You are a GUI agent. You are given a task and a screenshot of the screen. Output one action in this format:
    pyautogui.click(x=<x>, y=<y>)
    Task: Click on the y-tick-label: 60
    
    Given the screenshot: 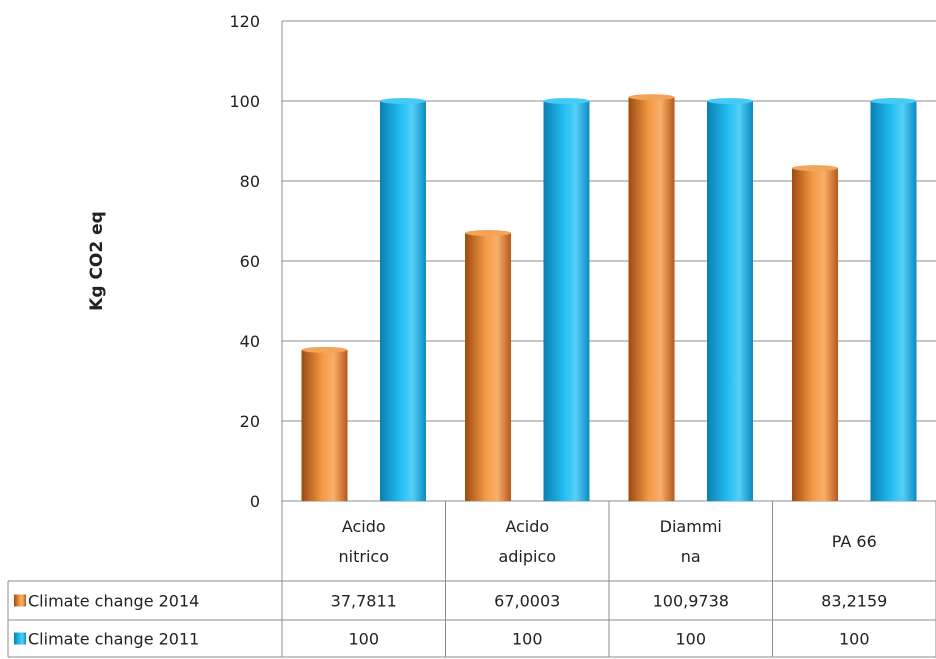 What is the action you would take?
    pyautogui.click(x=250, y=261)
    